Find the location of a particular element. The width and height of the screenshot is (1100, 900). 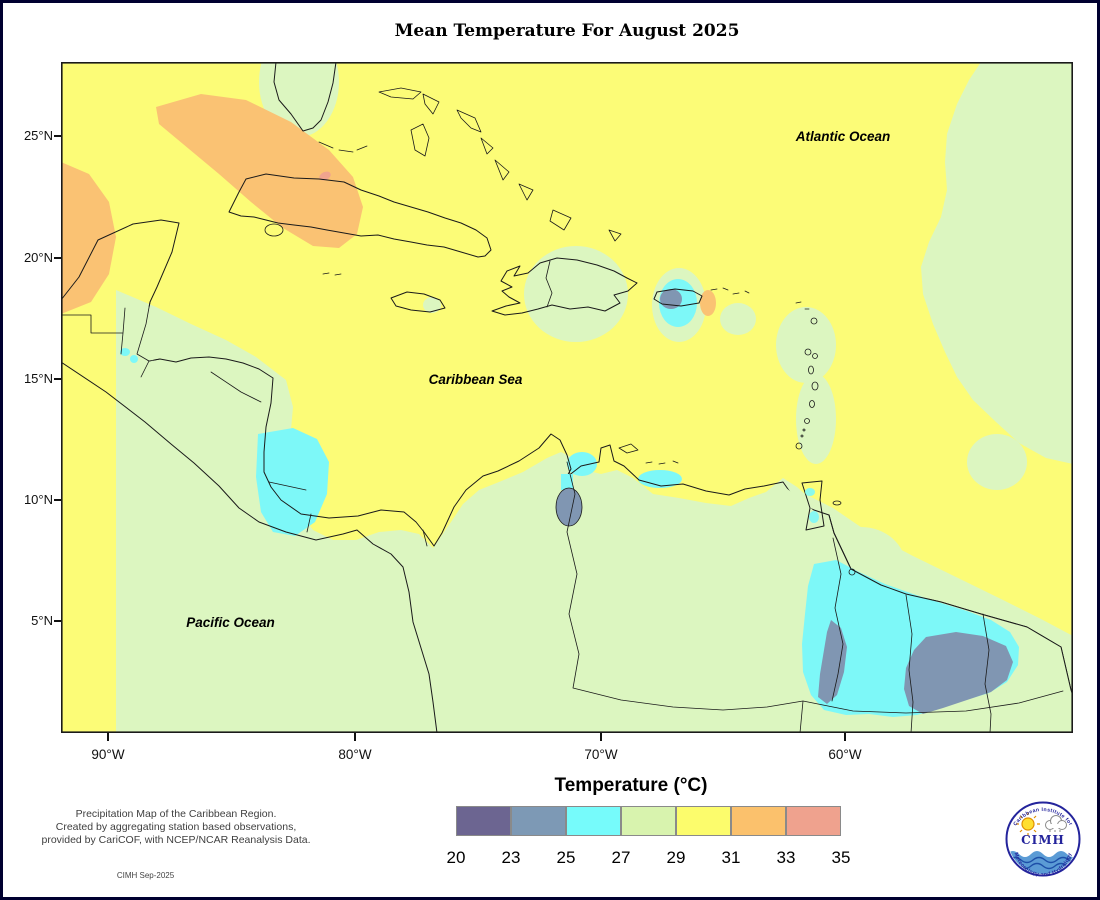

legend-tick-20: 20 is located at coordinates (456, 857).